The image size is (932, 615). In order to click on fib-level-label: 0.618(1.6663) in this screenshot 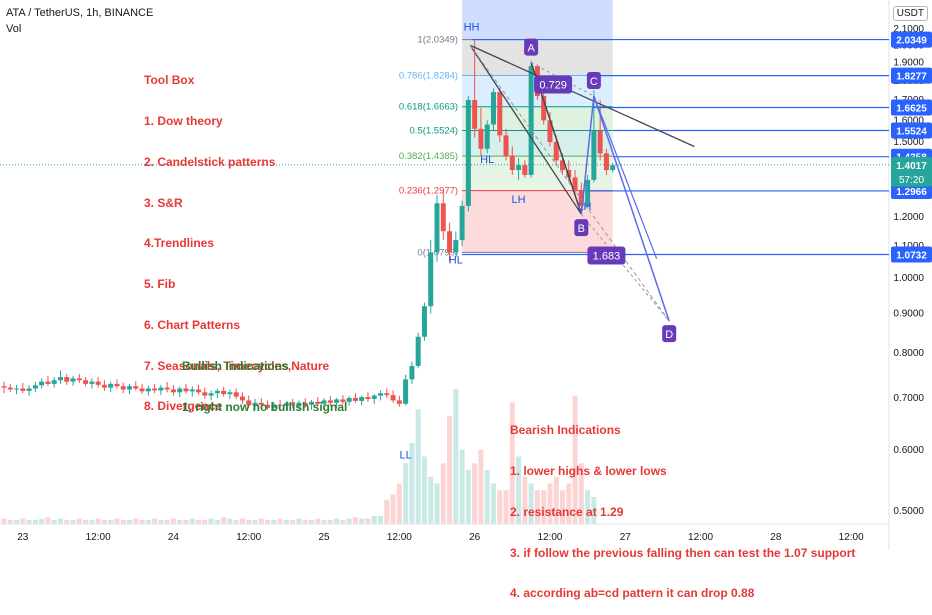, I will do `click(428, 107)`.